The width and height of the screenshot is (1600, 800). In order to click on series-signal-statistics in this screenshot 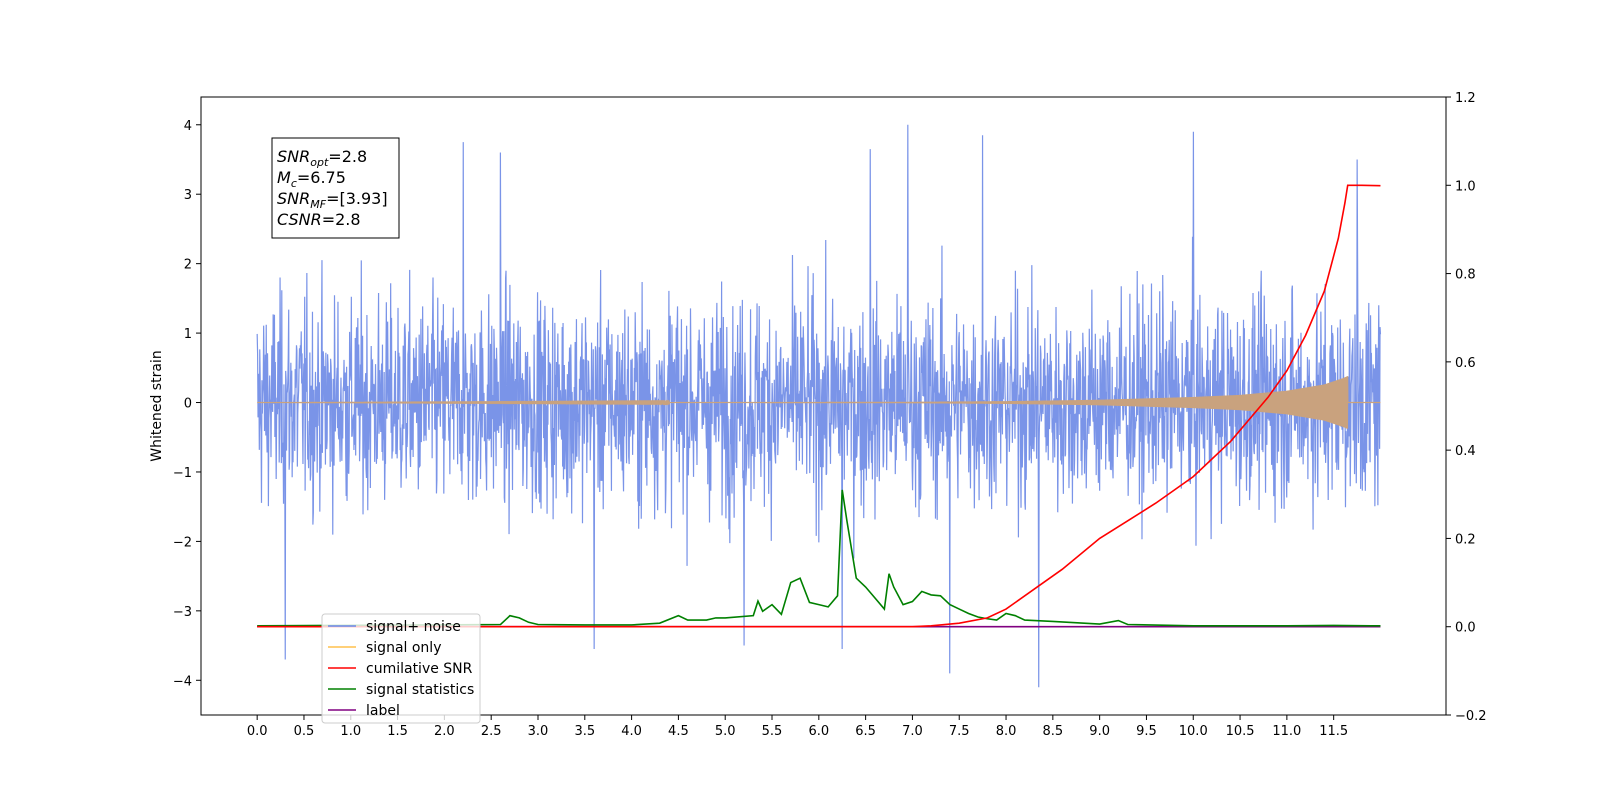, I will do `click(819, 558)`.